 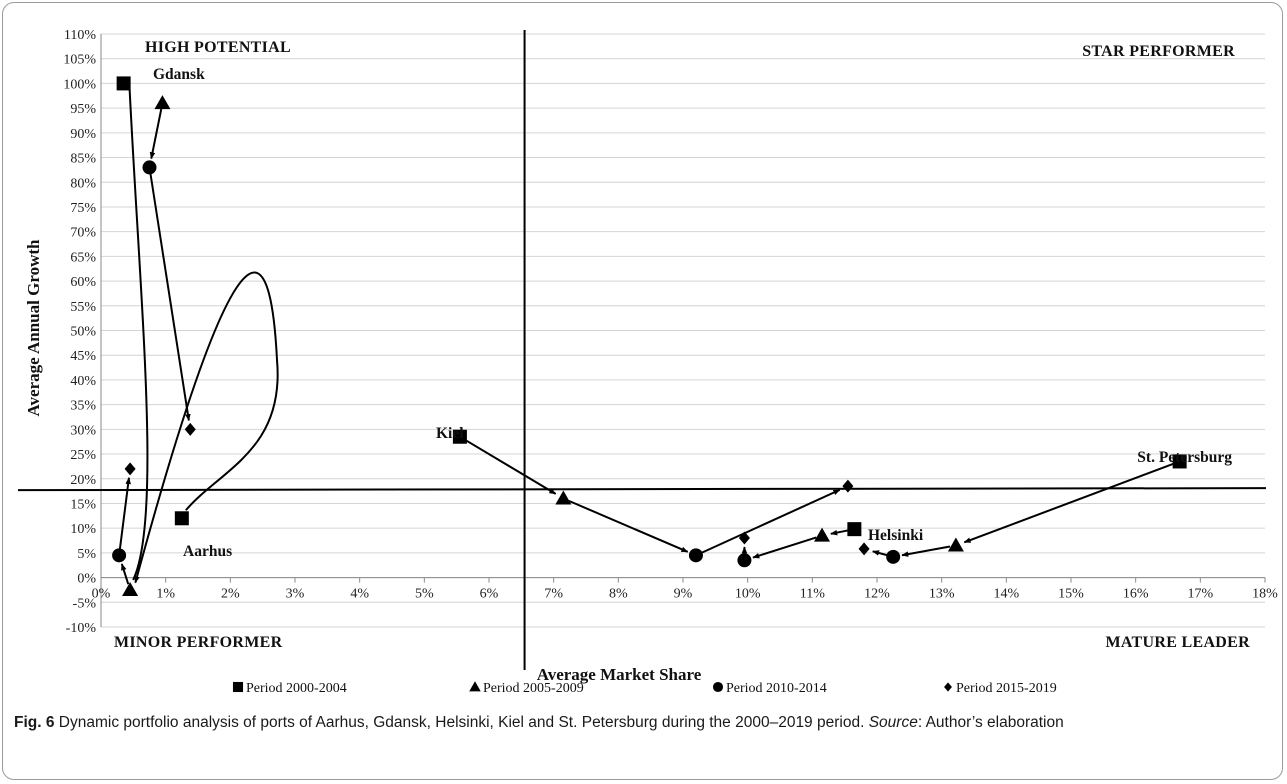 What do you see at coordinates (618, 594) in the screenshot?
I see `x-tick-8: 8%` at bounding box center [618, 594].